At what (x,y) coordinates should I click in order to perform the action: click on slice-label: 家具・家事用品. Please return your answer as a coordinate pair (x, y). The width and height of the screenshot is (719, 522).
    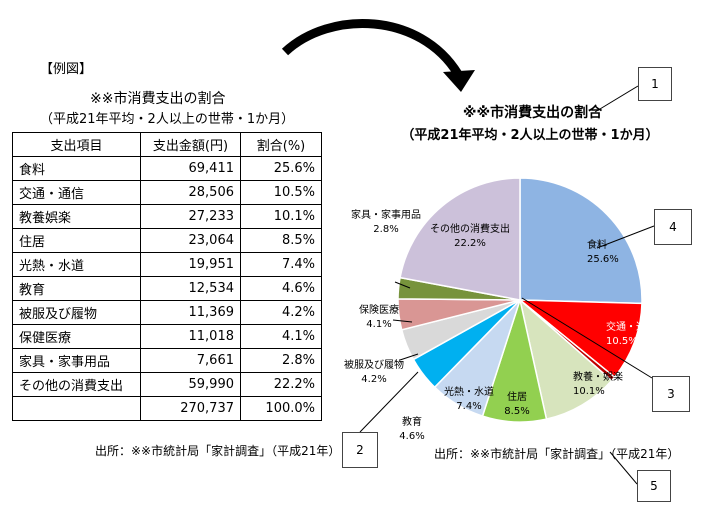
    Looking at the image, I should click on (386, 214).